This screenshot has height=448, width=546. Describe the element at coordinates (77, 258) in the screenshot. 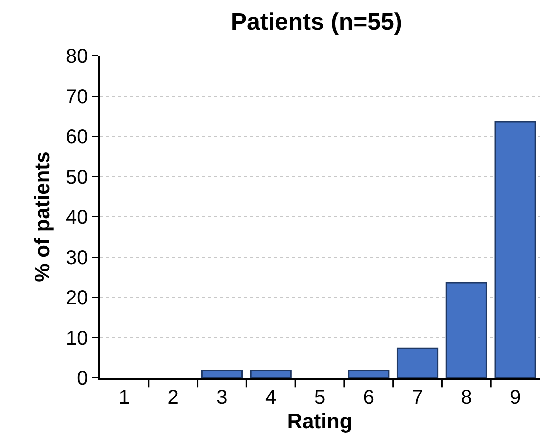

I see `y-tick-label: 30` at that location.